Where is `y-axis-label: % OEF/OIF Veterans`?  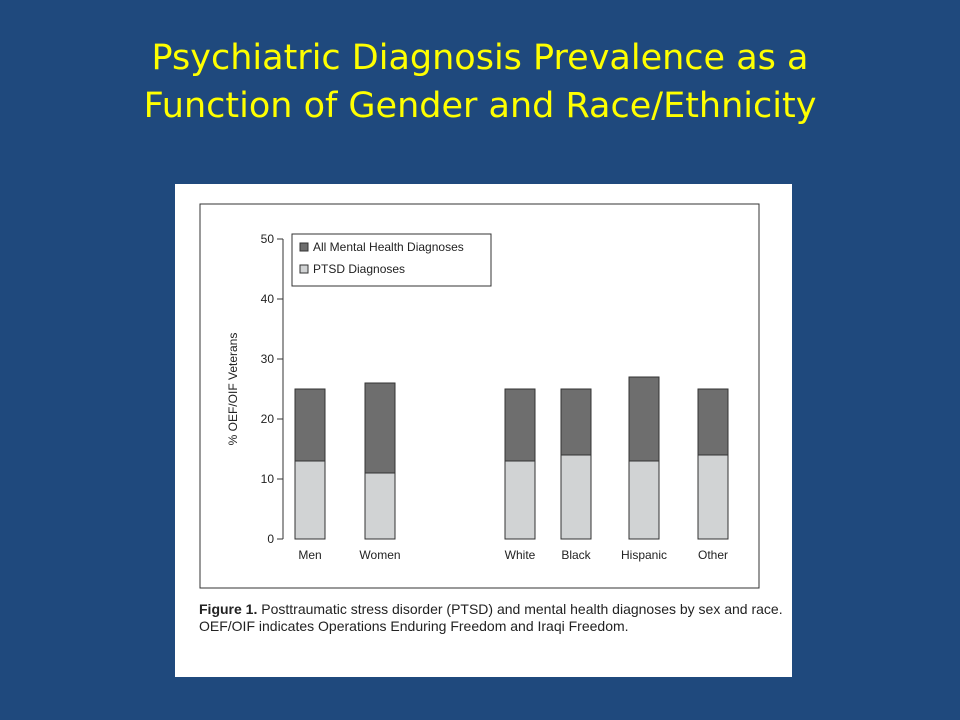
y-axis-label: % OEF/OIF Veterans is located at coordinates (233, 389).